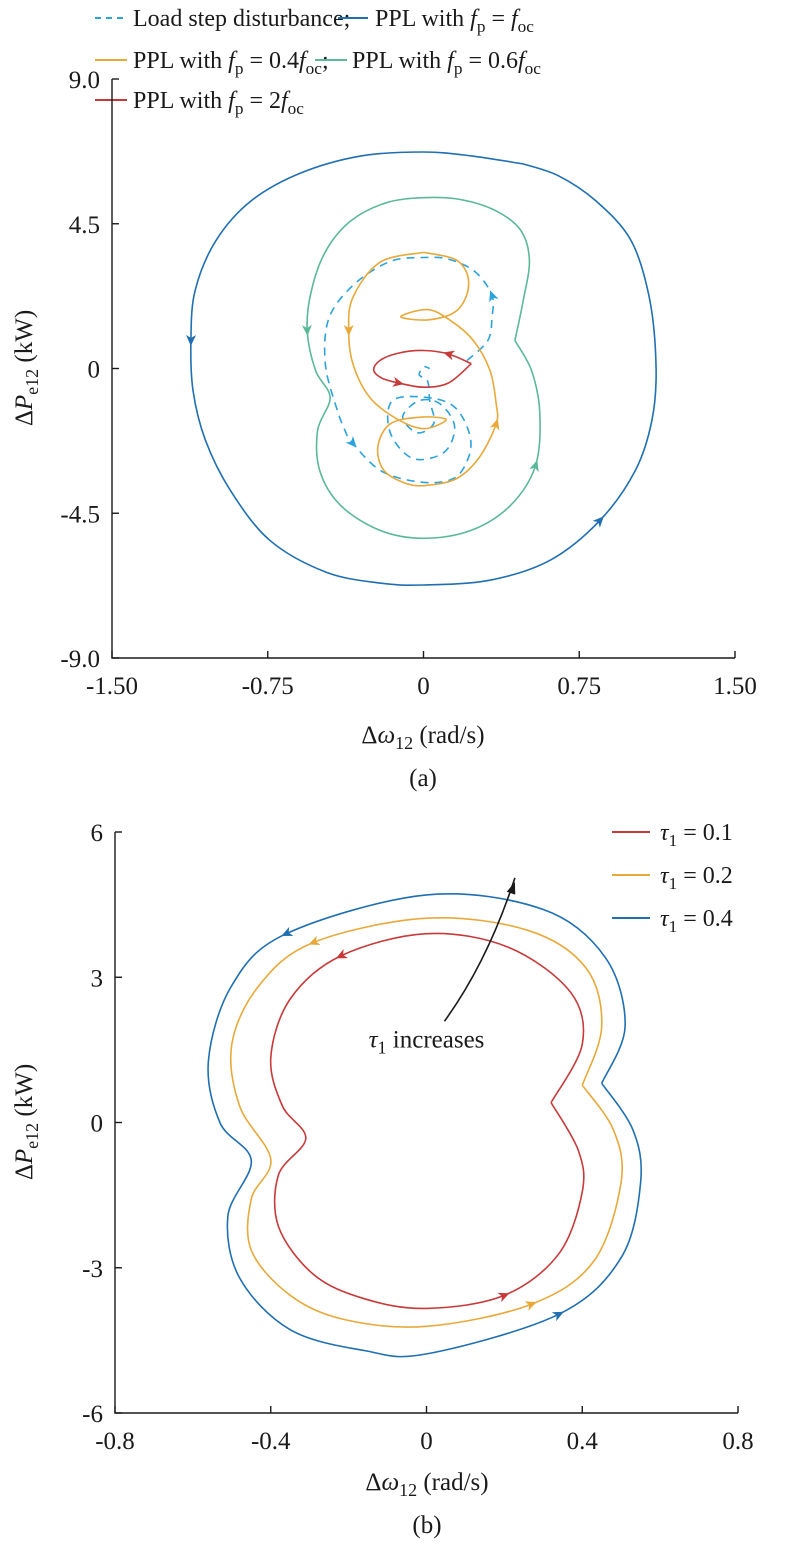 This screenshot has height=1553, width=791. I want to click on y-axis-label-a: ΔPe12 (kW), so click(26, 368).